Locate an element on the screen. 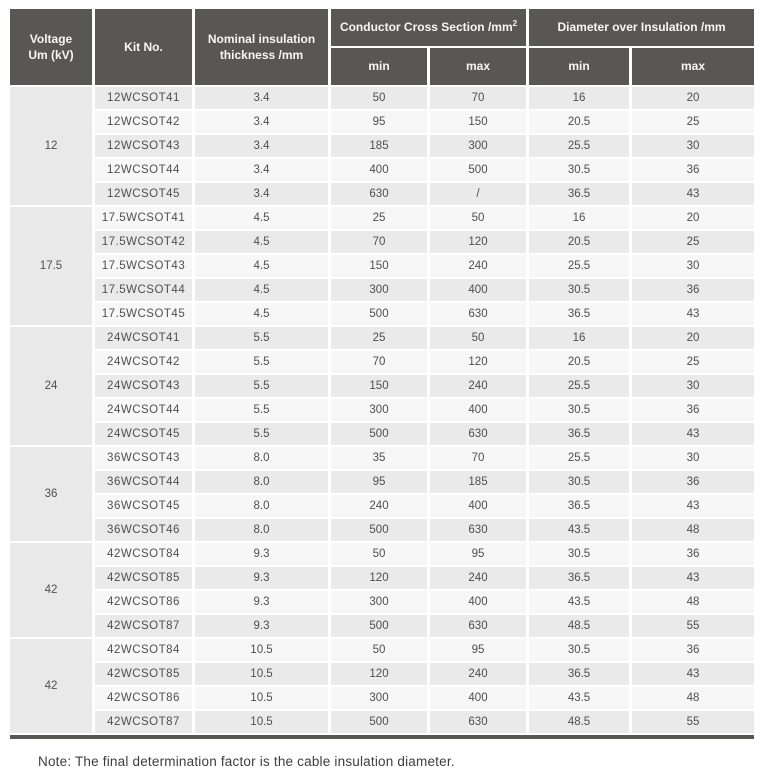 This screenshot has height=783, width=763. table-row: 42WCSOT85 9.3 120 240 36.5 43 is located at coordinates (382, 578).